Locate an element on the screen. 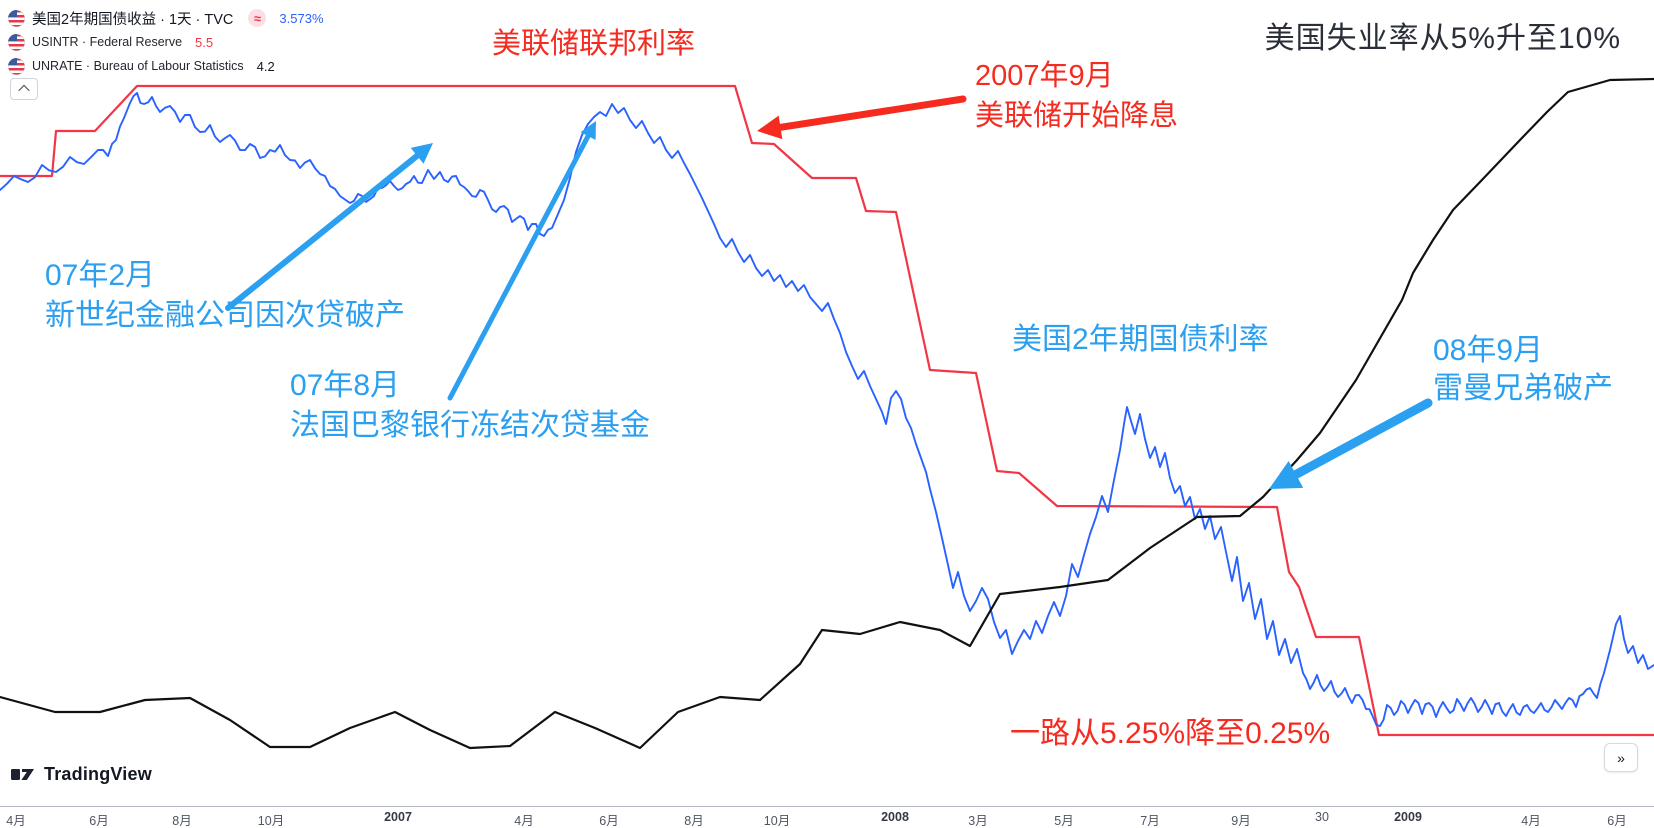 This screenshot has height=828, width=1654. annotation-sep08-line2: 雷曼兄弟破产 is located at coordinates (1523, 388).